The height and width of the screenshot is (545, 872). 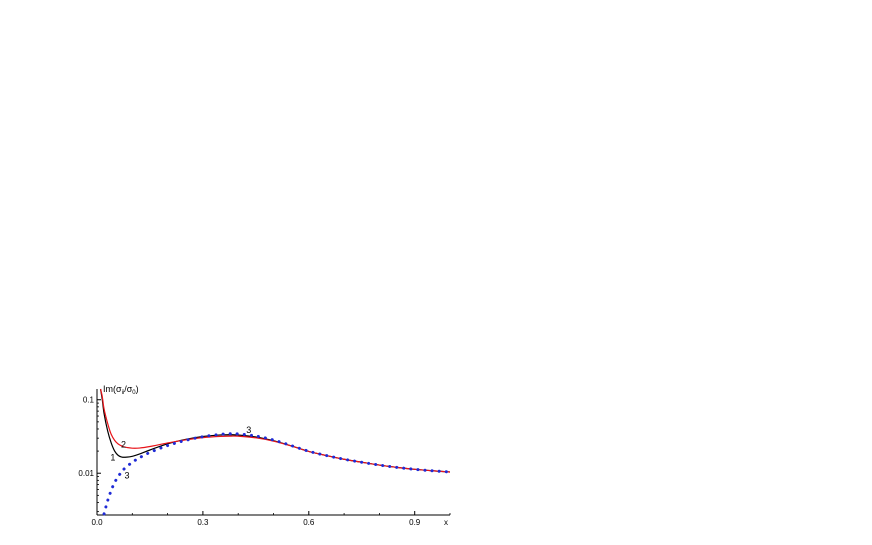 What do you see at coordinates (123, 393) in the screenshot?
I see `y-axis-label-sub1: ii` at bounding box center [123, 393].